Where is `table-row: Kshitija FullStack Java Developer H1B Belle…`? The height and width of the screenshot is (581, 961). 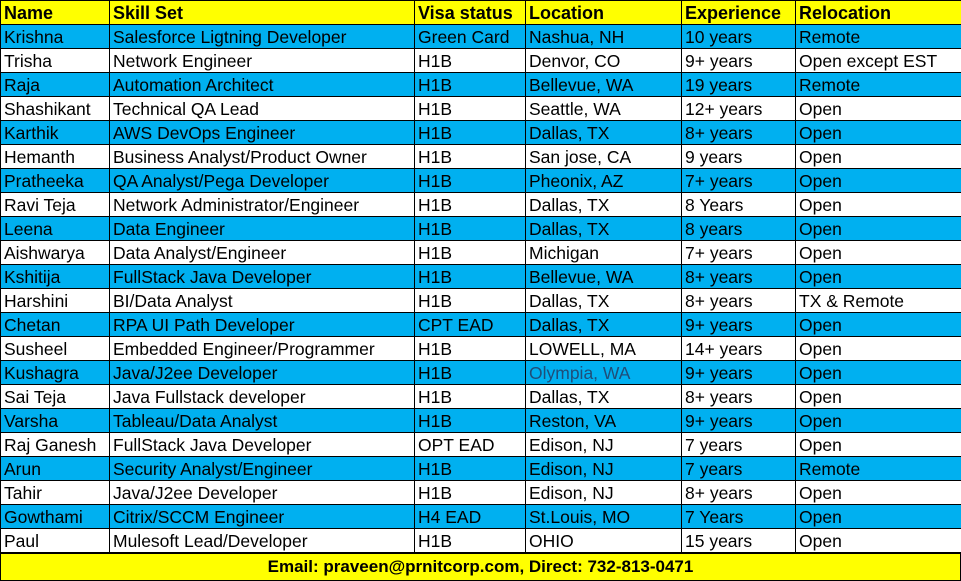
table-row: Kshitija FullStack Java Developer H1B Belle… is located at coordinates (480, 276).